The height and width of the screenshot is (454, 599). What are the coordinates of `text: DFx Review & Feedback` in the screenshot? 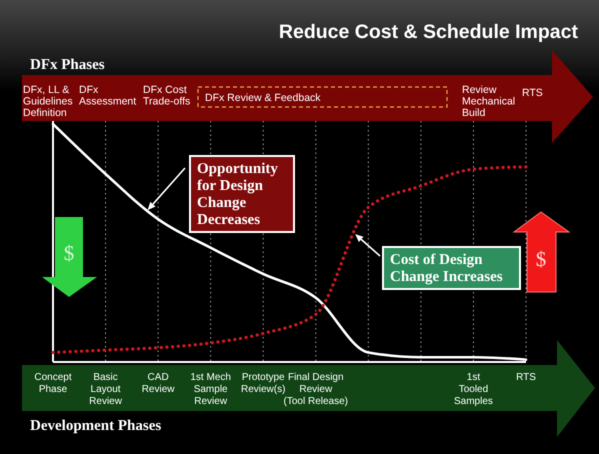 It's located at (263, 98).